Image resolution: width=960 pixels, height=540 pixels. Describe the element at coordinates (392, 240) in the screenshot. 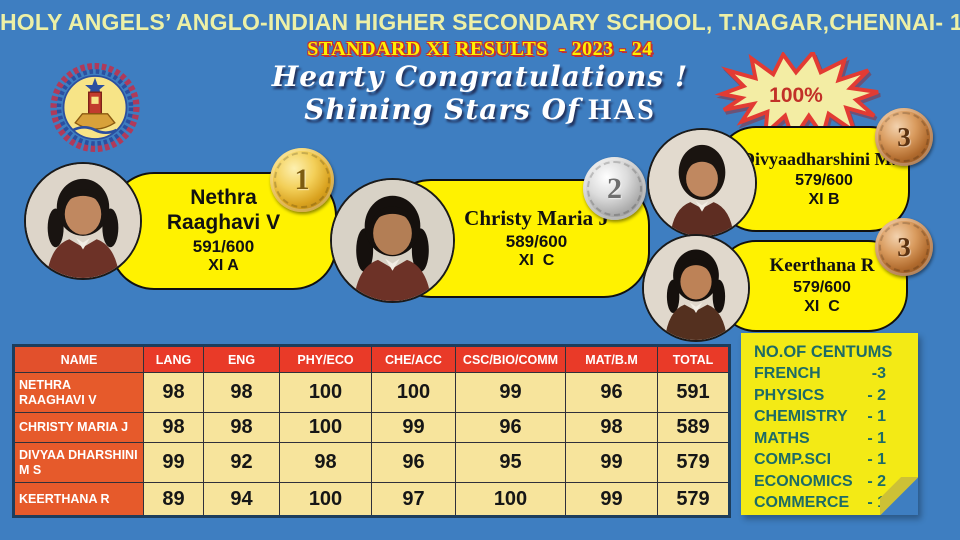

I see `topper-2-photo` at that location.